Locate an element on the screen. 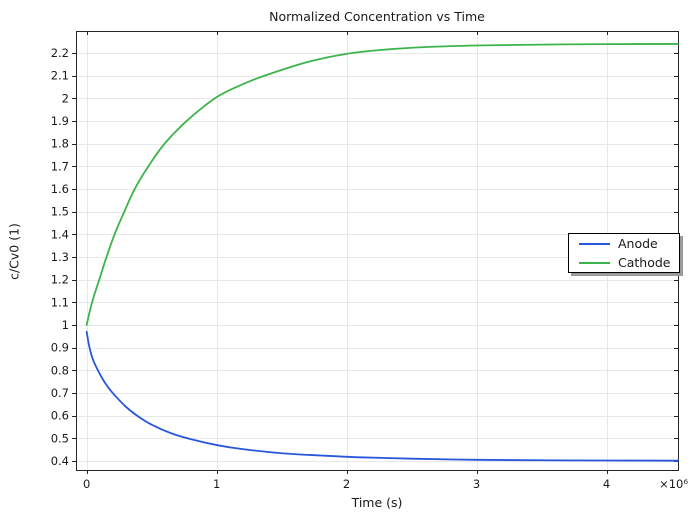 Image resolution: width=690 pixels, height=522 pixels. y-tick-label: 0.5 is located at coordinates (60, 438).